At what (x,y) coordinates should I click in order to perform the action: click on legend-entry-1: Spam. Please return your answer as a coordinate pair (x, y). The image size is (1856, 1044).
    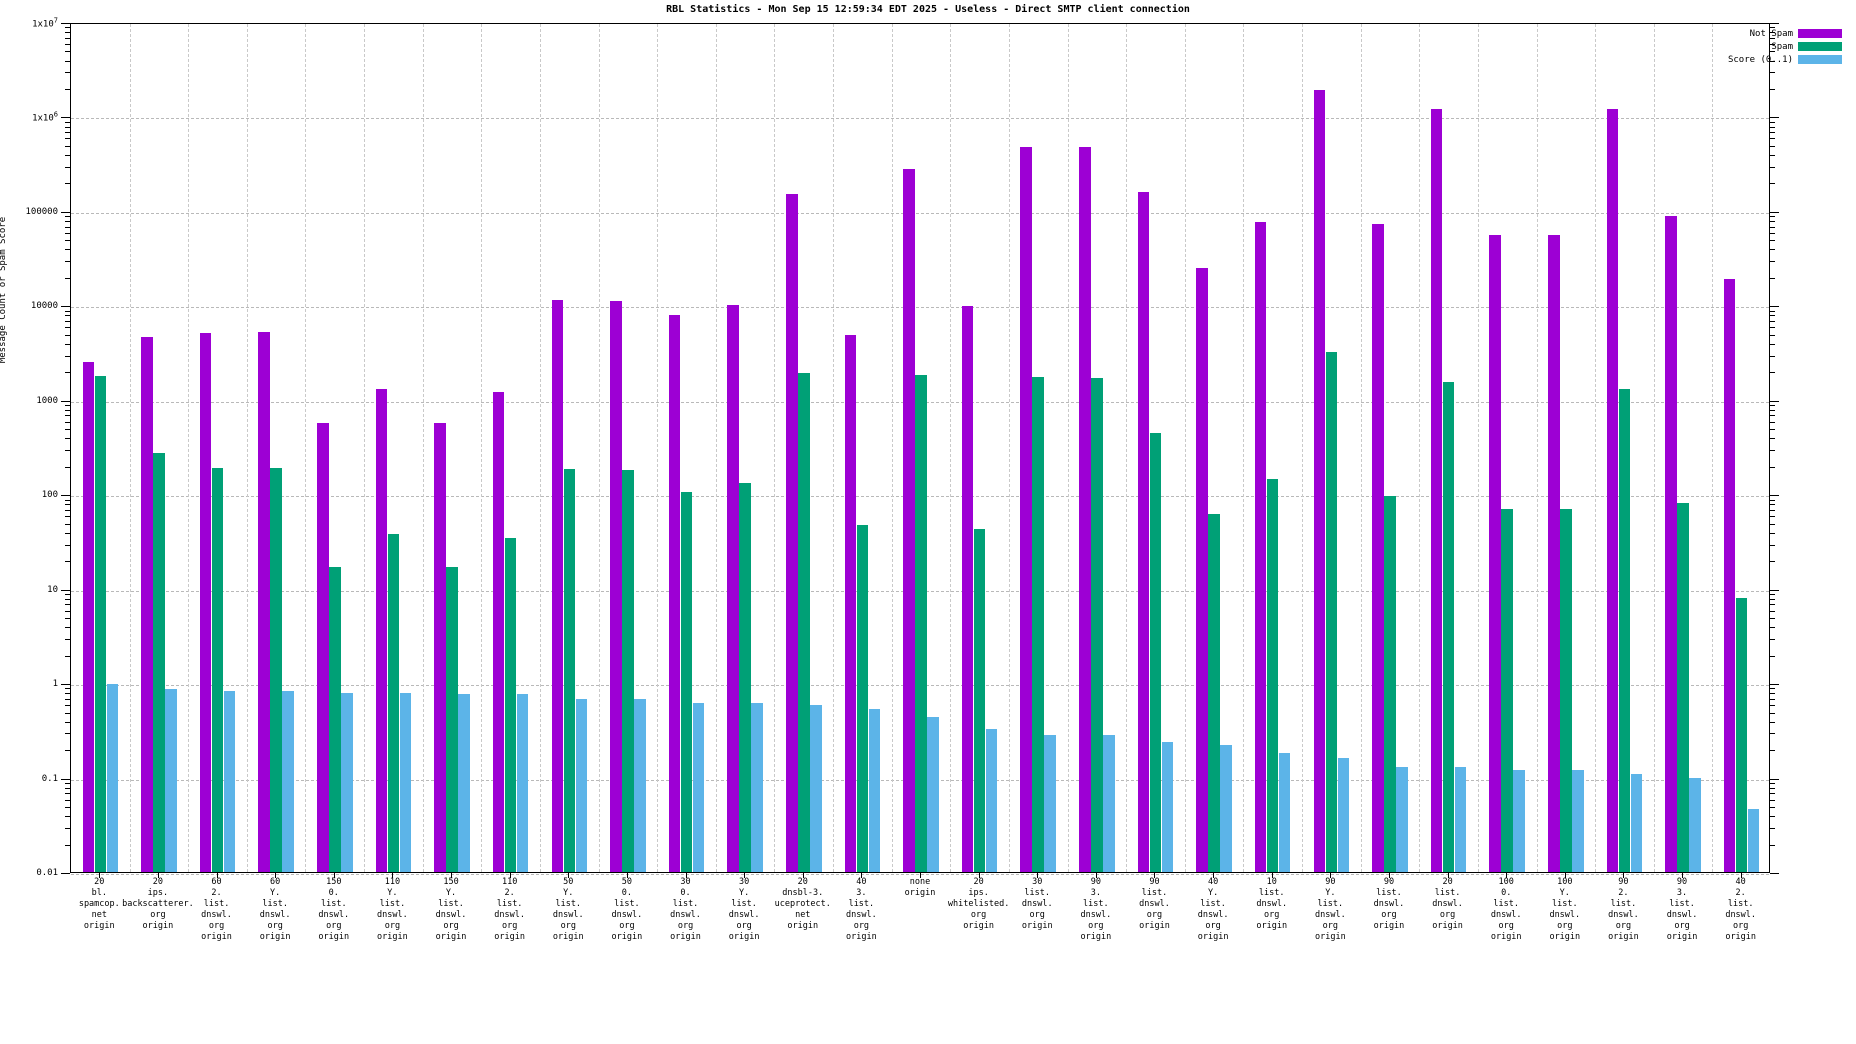
    Looking at the image, I should click on (1762, 46).